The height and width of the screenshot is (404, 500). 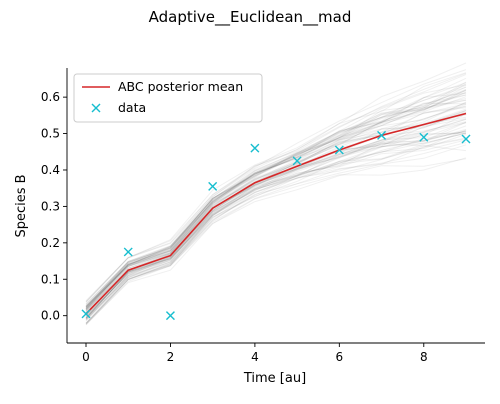 I want to click on x-axis-label: Time [au], so click(x=274, y=378).